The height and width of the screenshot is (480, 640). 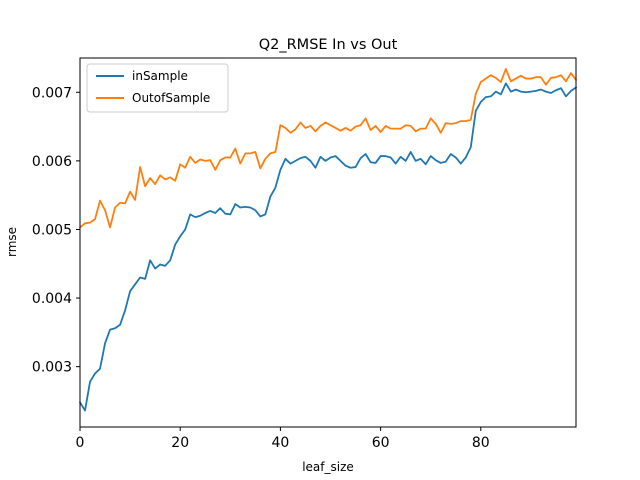 What do you see at coordinates (52, 299) in the screenshot?
I see `y-tick-label-0.004: 0.004` at bounding box center [52, 299].